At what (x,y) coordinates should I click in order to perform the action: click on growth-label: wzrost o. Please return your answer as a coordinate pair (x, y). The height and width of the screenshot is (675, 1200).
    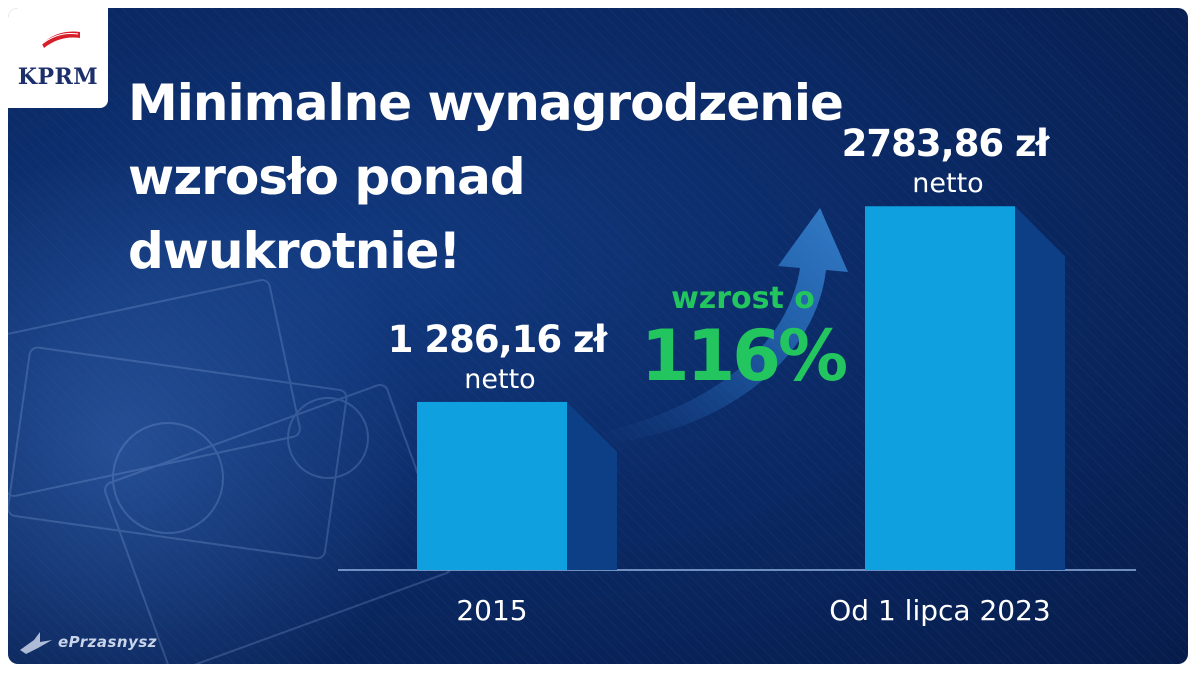
    Looking at the image, I should click on (743, 298).